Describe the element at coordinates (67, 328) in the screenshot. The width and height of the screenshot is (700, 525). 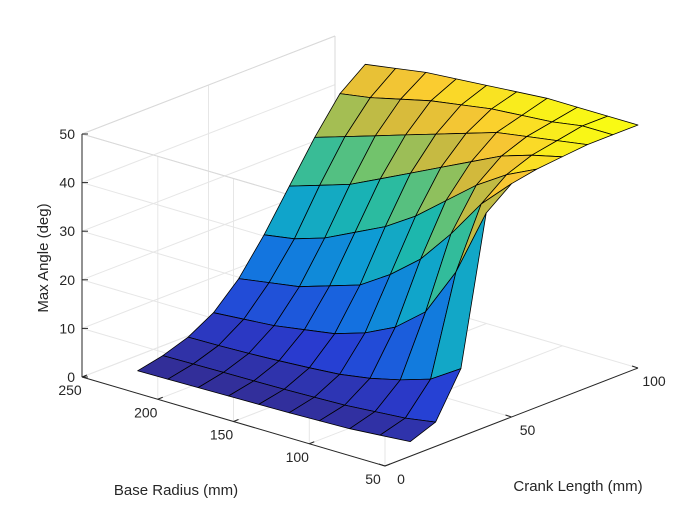
I see `z-tick-label: 10` at that location.